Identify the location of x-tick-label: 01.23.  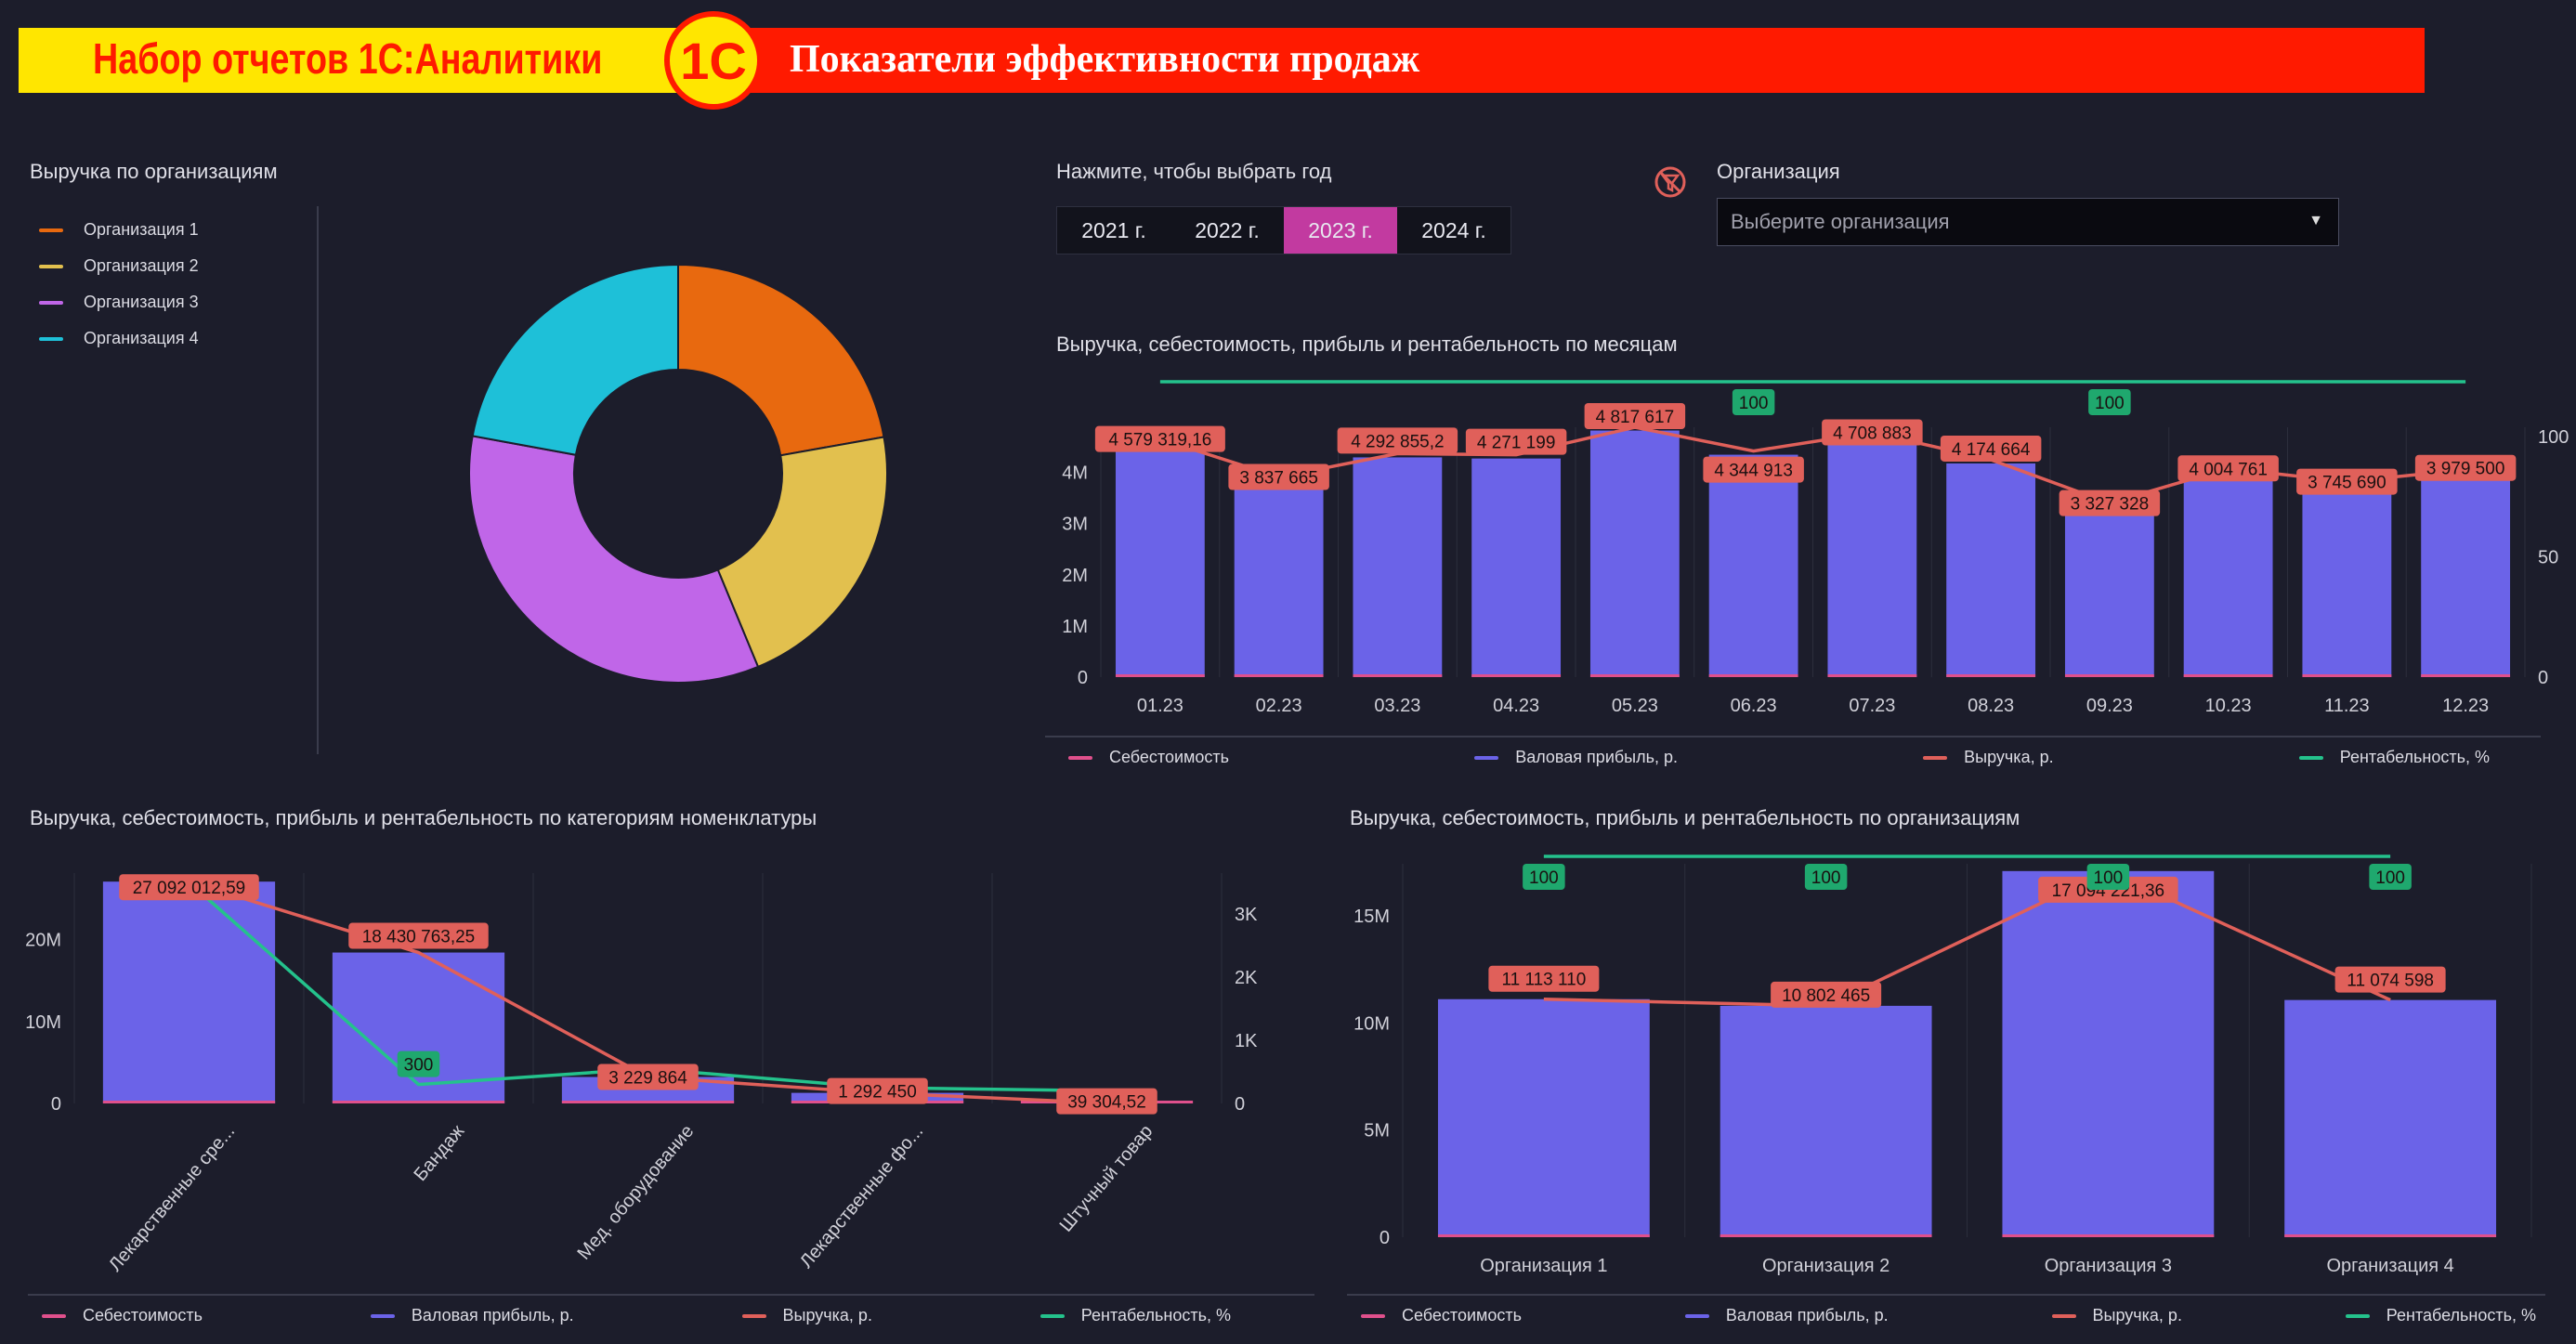
(1160, 706).